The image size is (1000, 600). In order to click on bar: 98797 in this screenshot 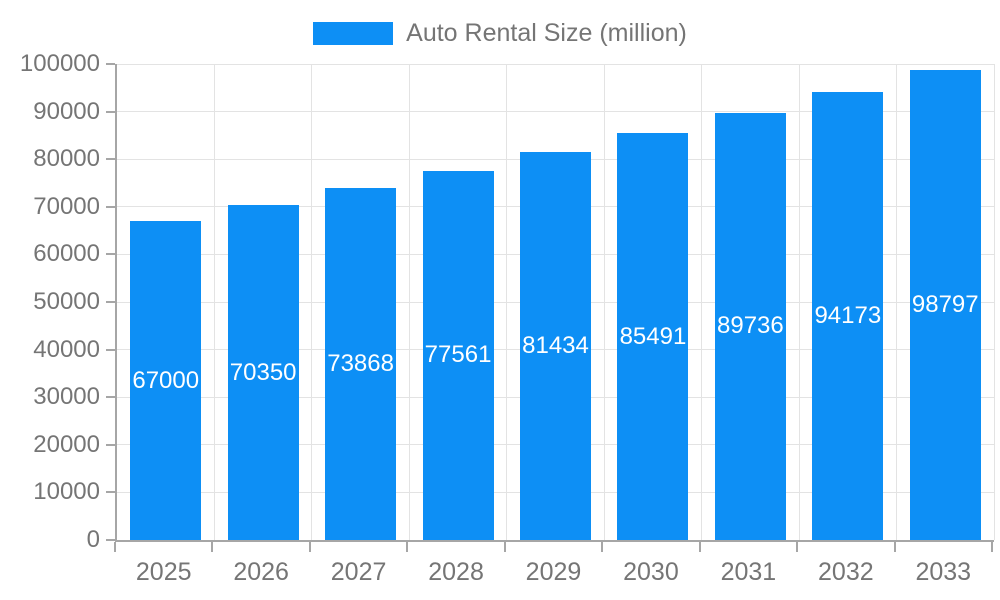, I will do `click(945, 304)`.